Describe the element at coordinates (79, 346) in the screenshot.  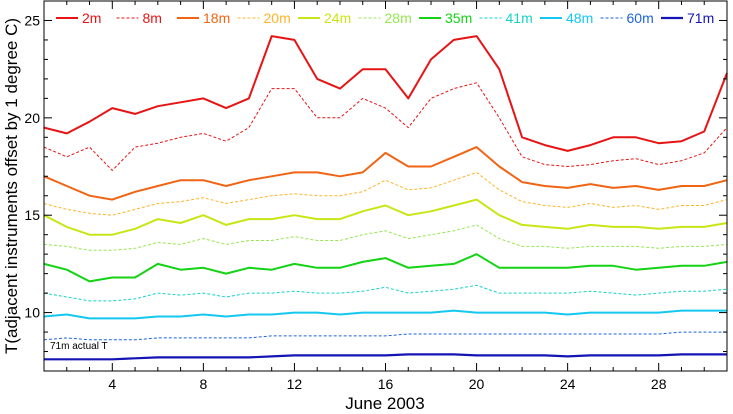
I see `annotation-71m-actual: 71m actual T` at that location.